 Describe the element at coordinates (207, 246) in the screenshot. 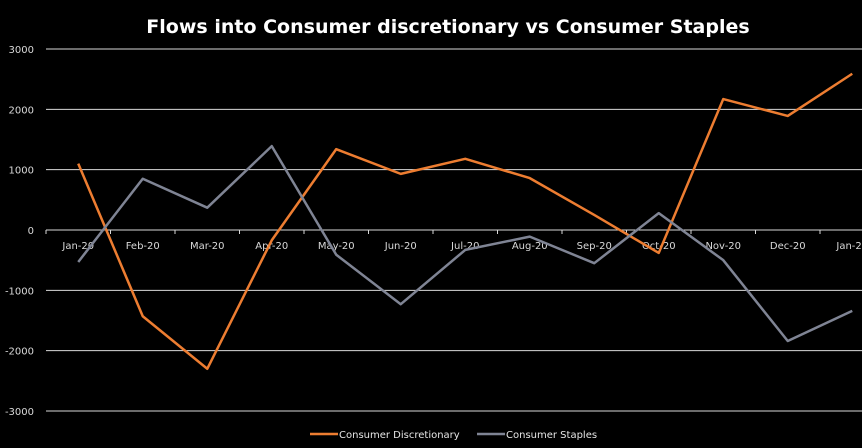

I see `x-tick-label: Mar-20` at that location.